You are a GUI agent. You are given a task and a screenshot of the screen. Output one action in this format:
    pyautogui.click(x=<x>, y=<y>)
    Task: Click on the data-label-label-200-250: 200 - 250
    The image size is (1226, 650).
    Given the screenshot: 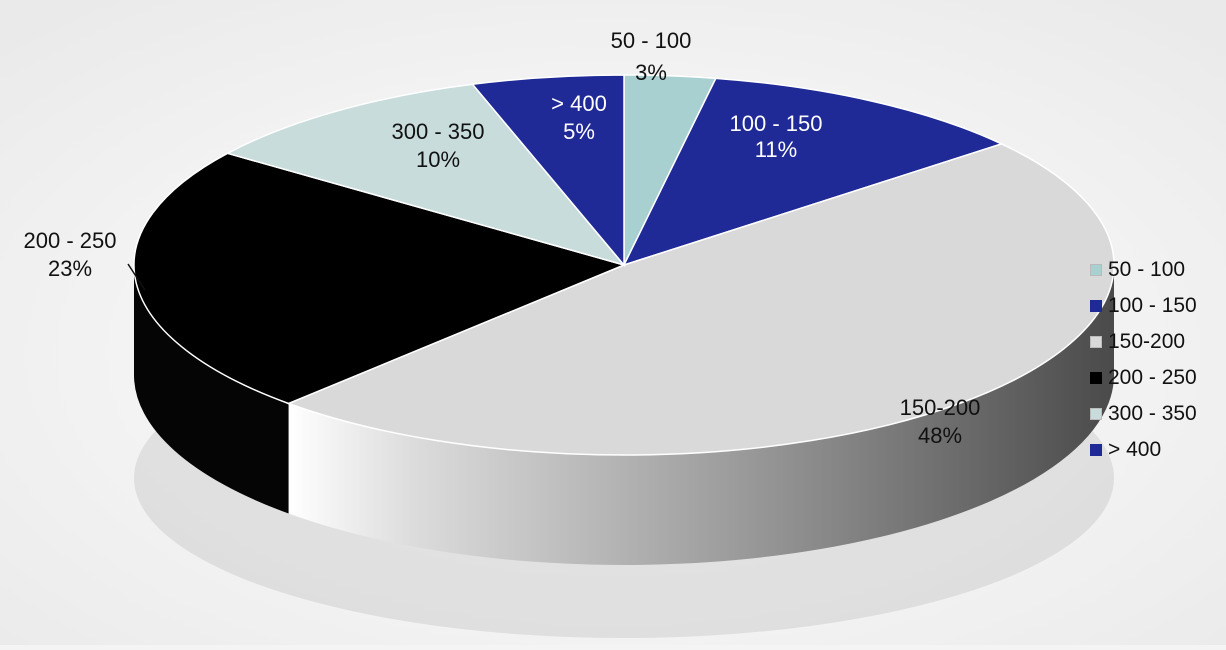 What is the action you would take?
    pyautogui.click(x=70, y=240)
    